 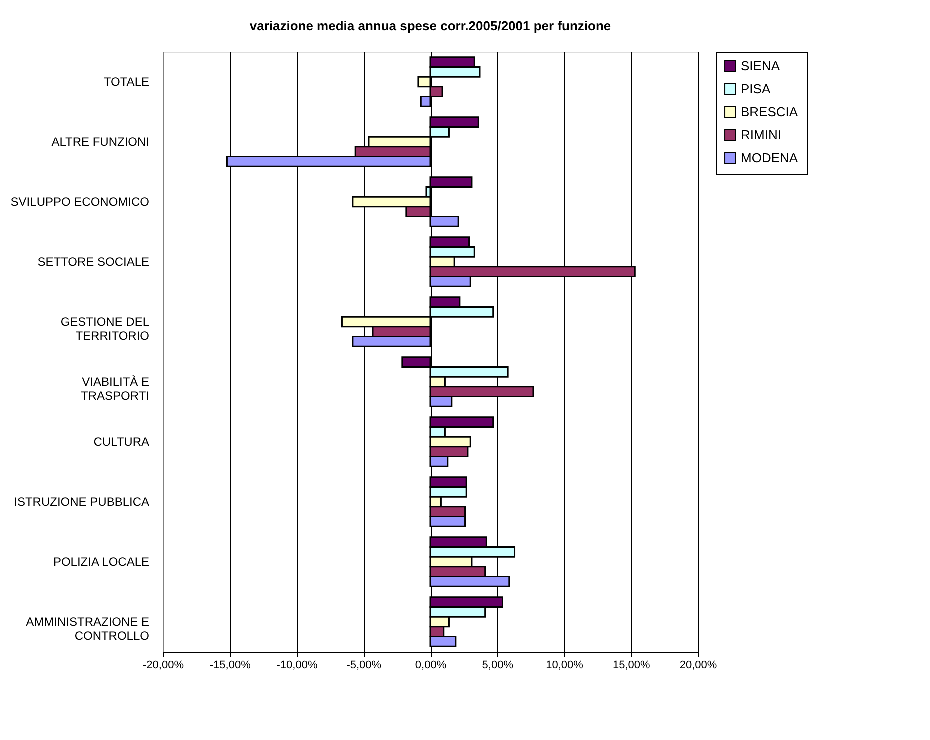 What do you see at coordinates (631, 666) in the screenshot?
I see `x-tick-label: 15,00%` at bounding box center [631, 666].